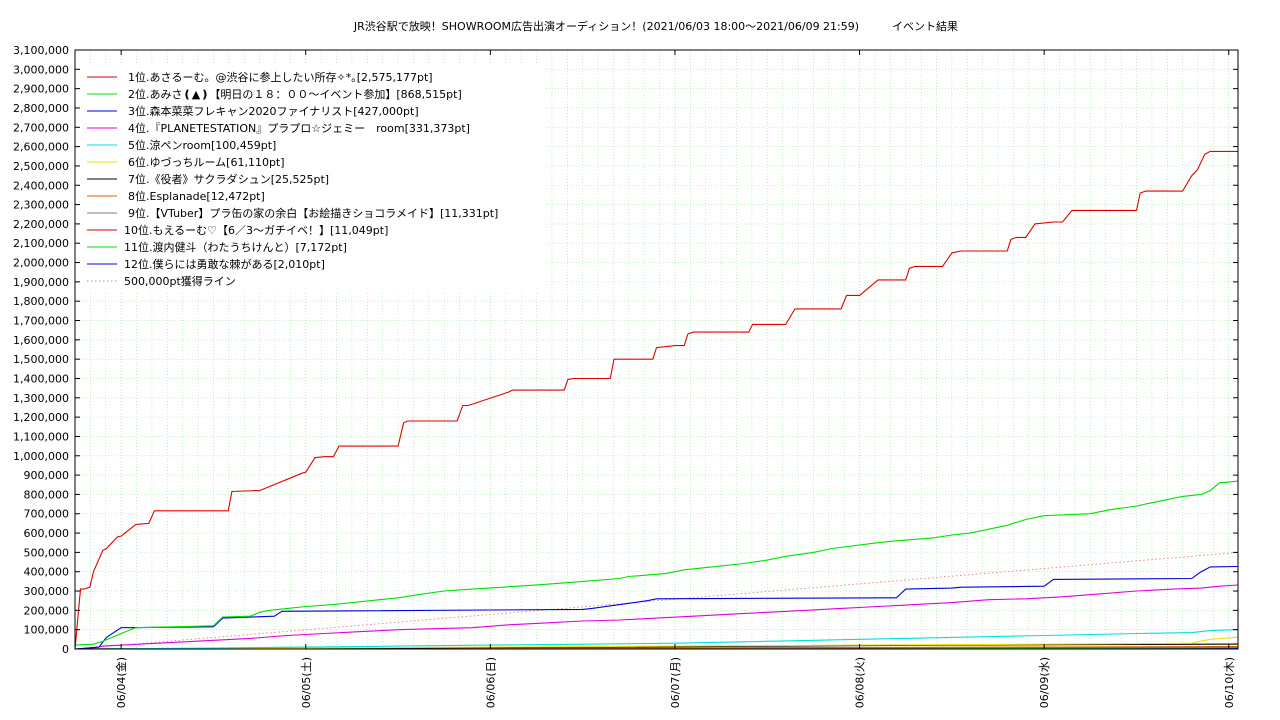 The image size is (1280, 720). Describe the element at coordinates (41, 398) in the screenshot. I see `y-tick-label: 1,300,000` at that location.